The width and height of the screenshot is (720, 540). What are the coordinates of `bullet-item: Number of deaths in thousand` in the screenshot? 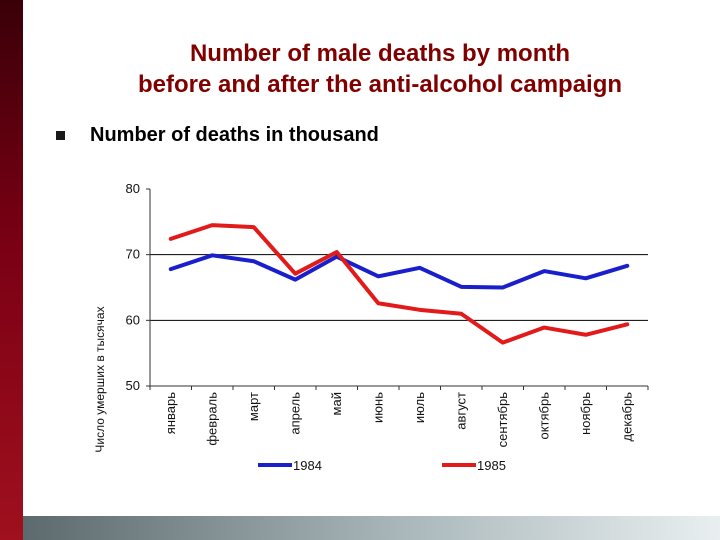 It's located at (217, 135).